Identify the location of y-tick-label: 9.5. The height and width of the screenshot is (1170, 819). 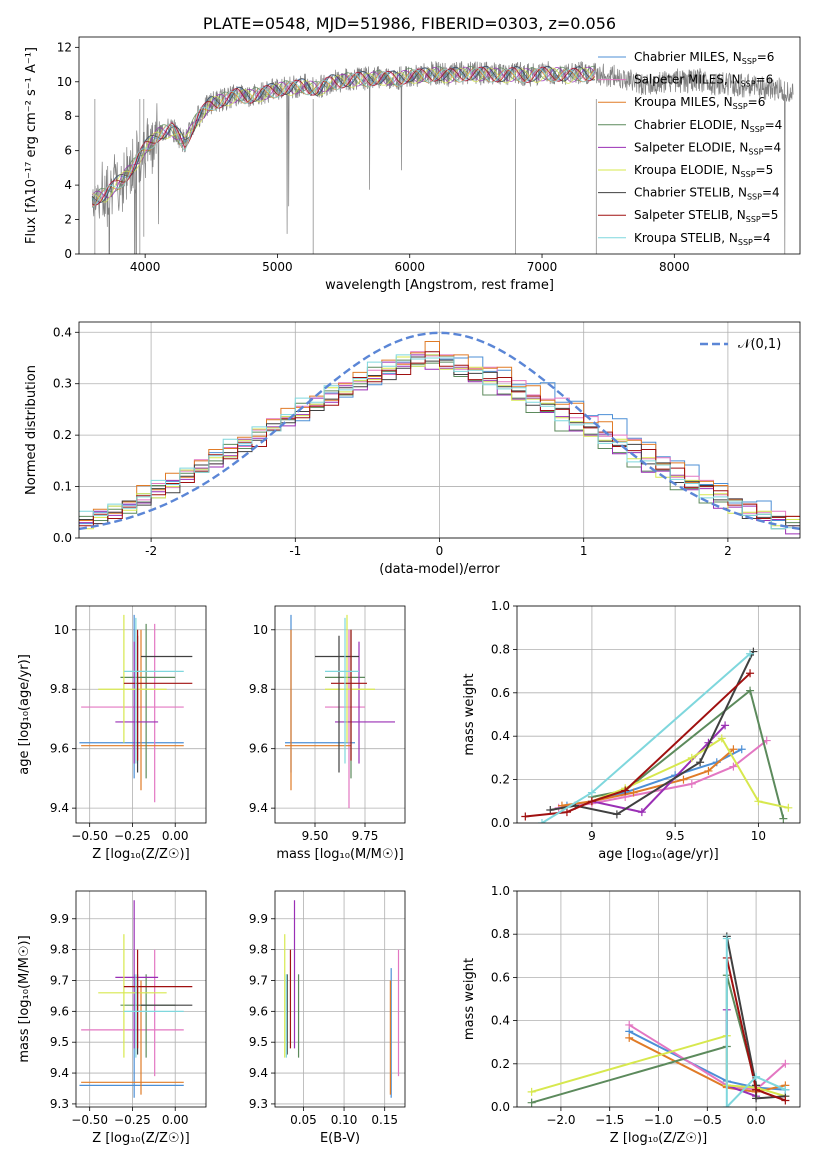
(59, 1042).